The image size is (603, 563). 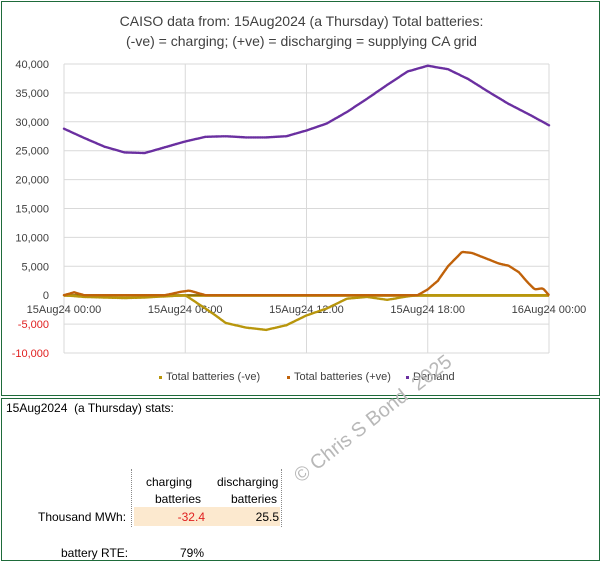 What do you see at coordinates (131, 498) in the screenshot?
I see `table-divider-left` at bounding box center [131, 498].